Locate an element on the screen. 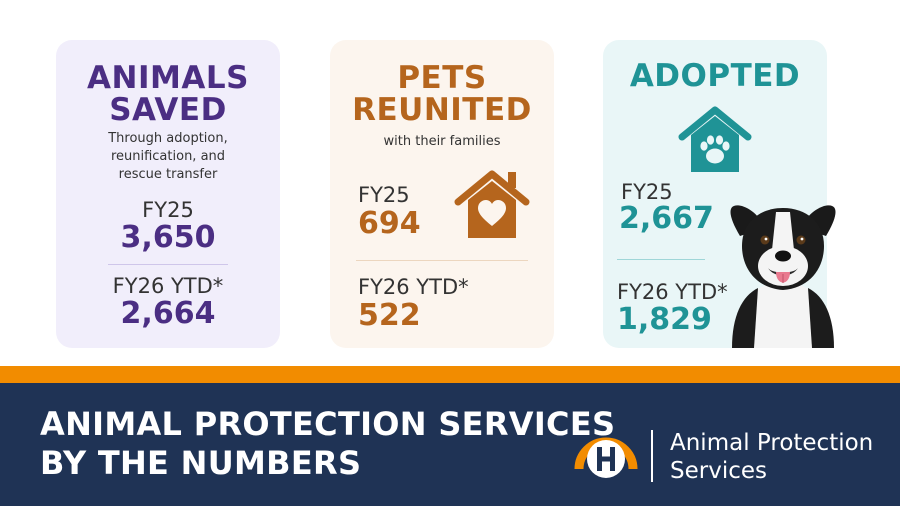 This screenshot has height=506, width=900. dog-photo is located at coordinates (783, 276).